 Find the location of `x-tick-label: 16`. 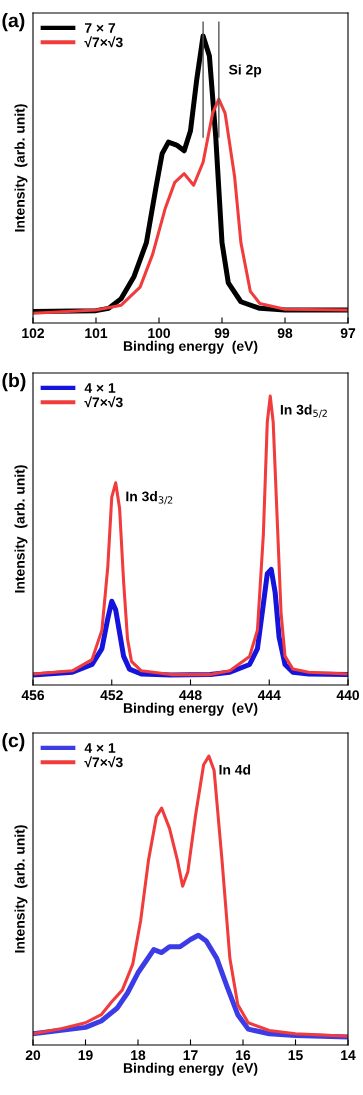

x-tick-label: 16 is located at coordinates (243, 1055).